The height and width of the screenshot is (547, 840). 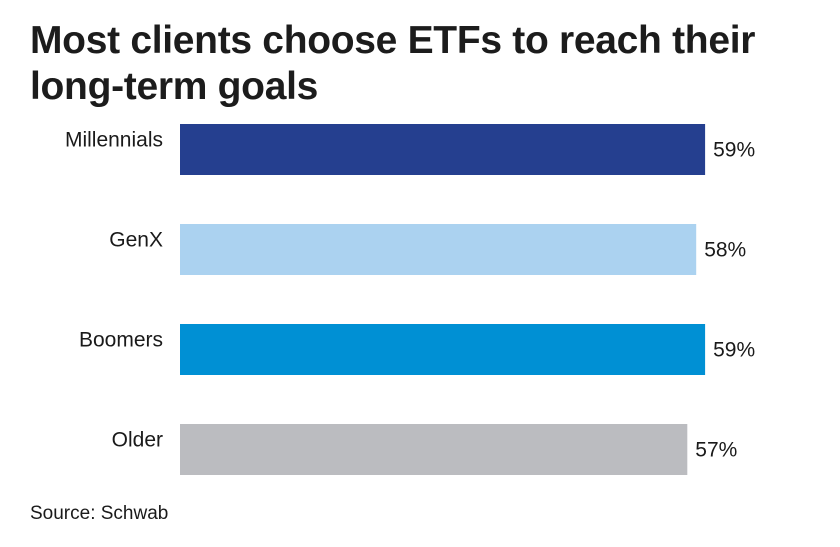 What do you see at coordinates (114, 140) in the screenshot?
I see `category-label-millennials: Millennials` at bounding box center [114, 140].